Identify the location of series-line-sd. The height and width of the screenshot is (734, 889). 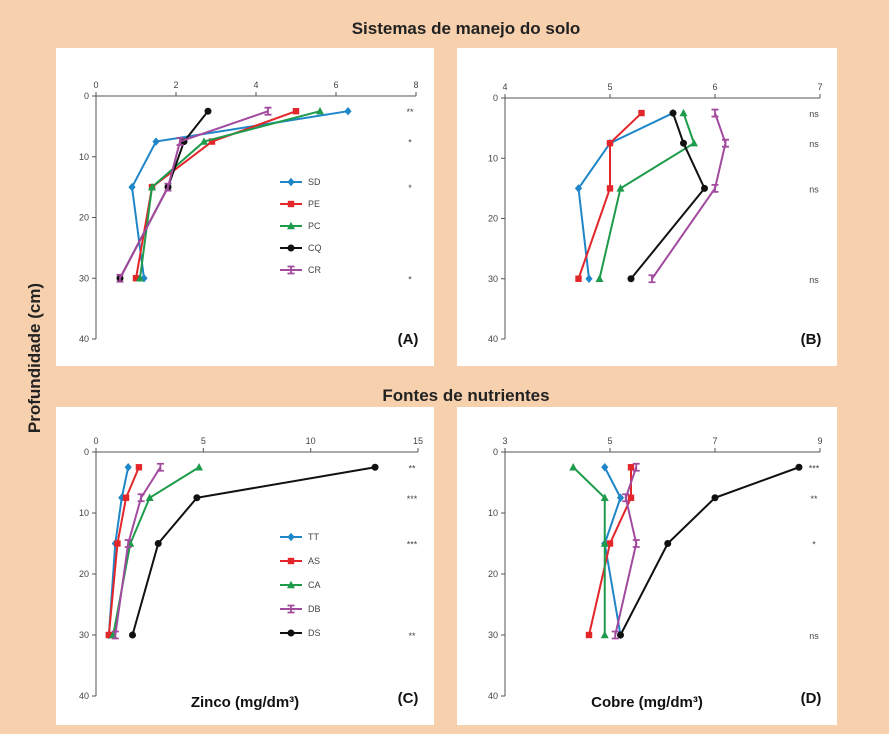
(625, 195).